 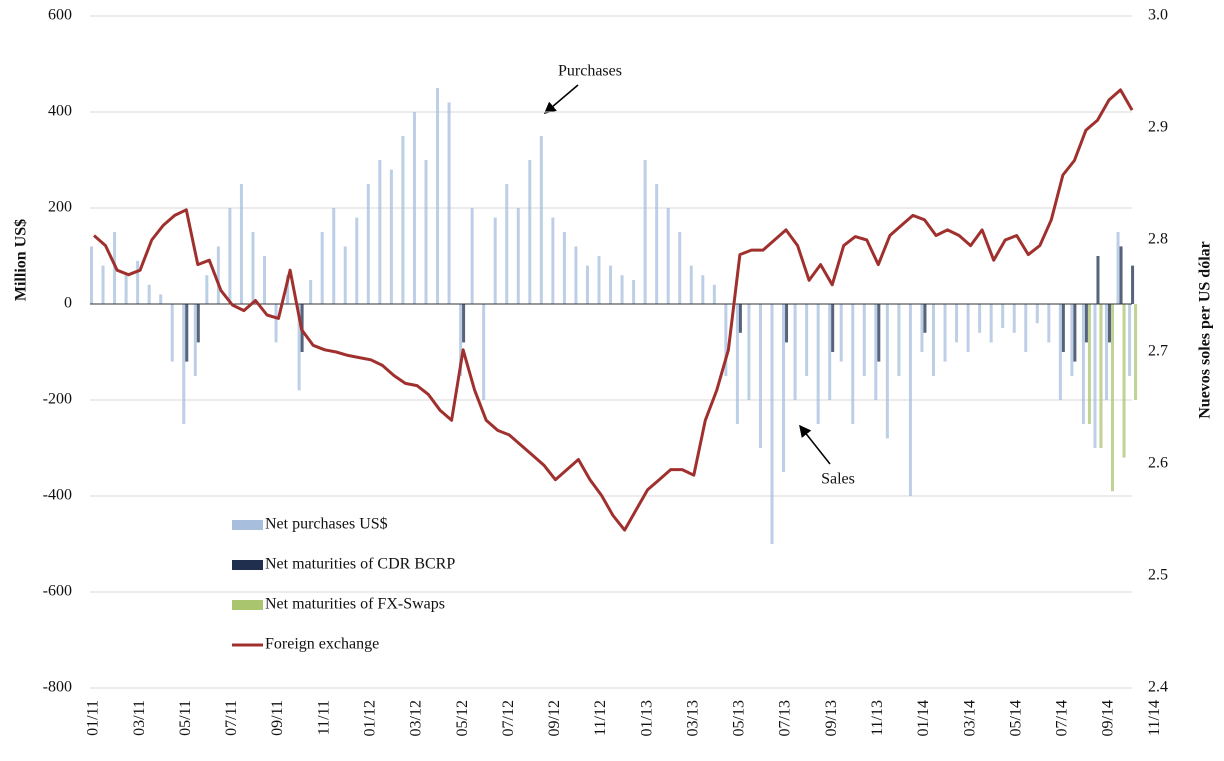 What do you see at coordinates (369, 718) in the screenshot?
I see `x-tick-label: 01/12` at bounding box center [369, 718].